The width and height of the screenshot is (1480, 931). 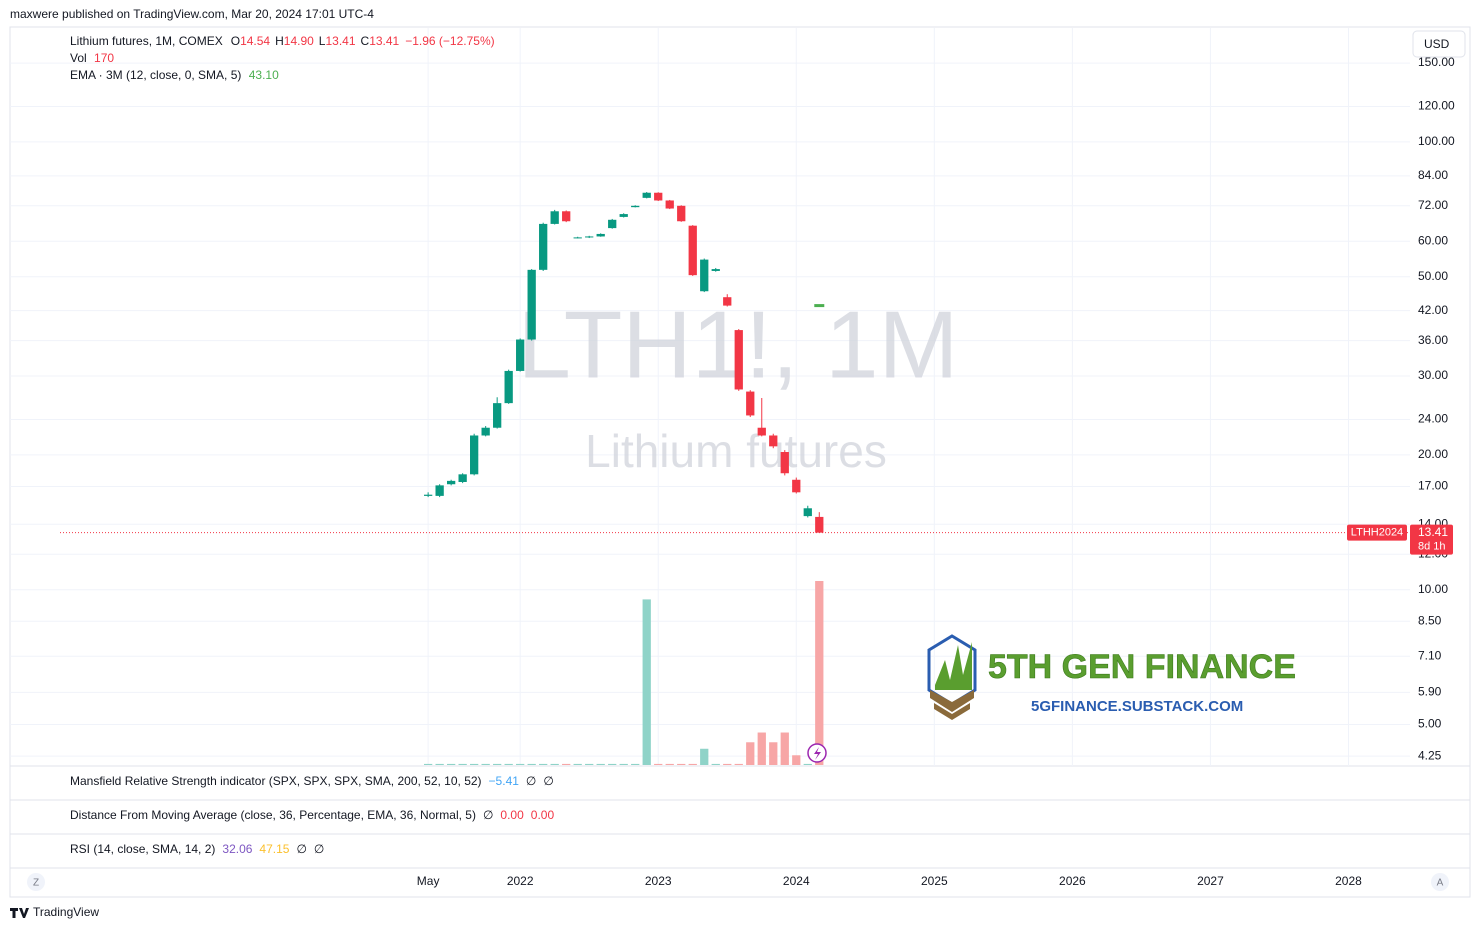 I want to click on y-tick-label: 100.00, so click(x=1436, y=141).